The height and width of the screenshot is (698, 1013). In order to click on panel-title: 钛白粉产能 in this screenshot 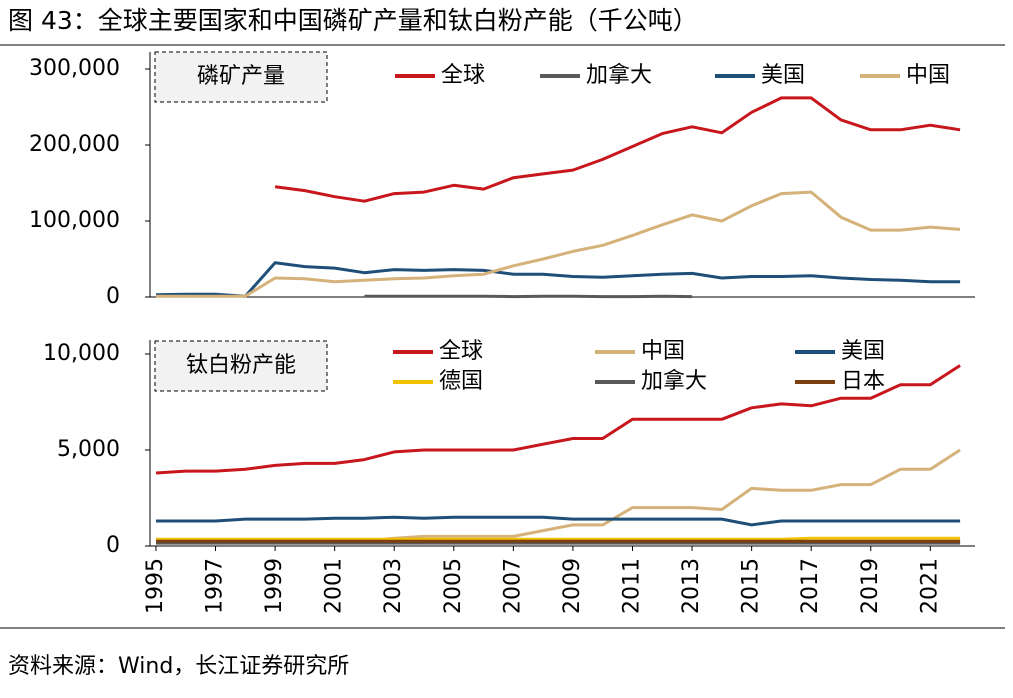, I will do `click(241, 365)`.